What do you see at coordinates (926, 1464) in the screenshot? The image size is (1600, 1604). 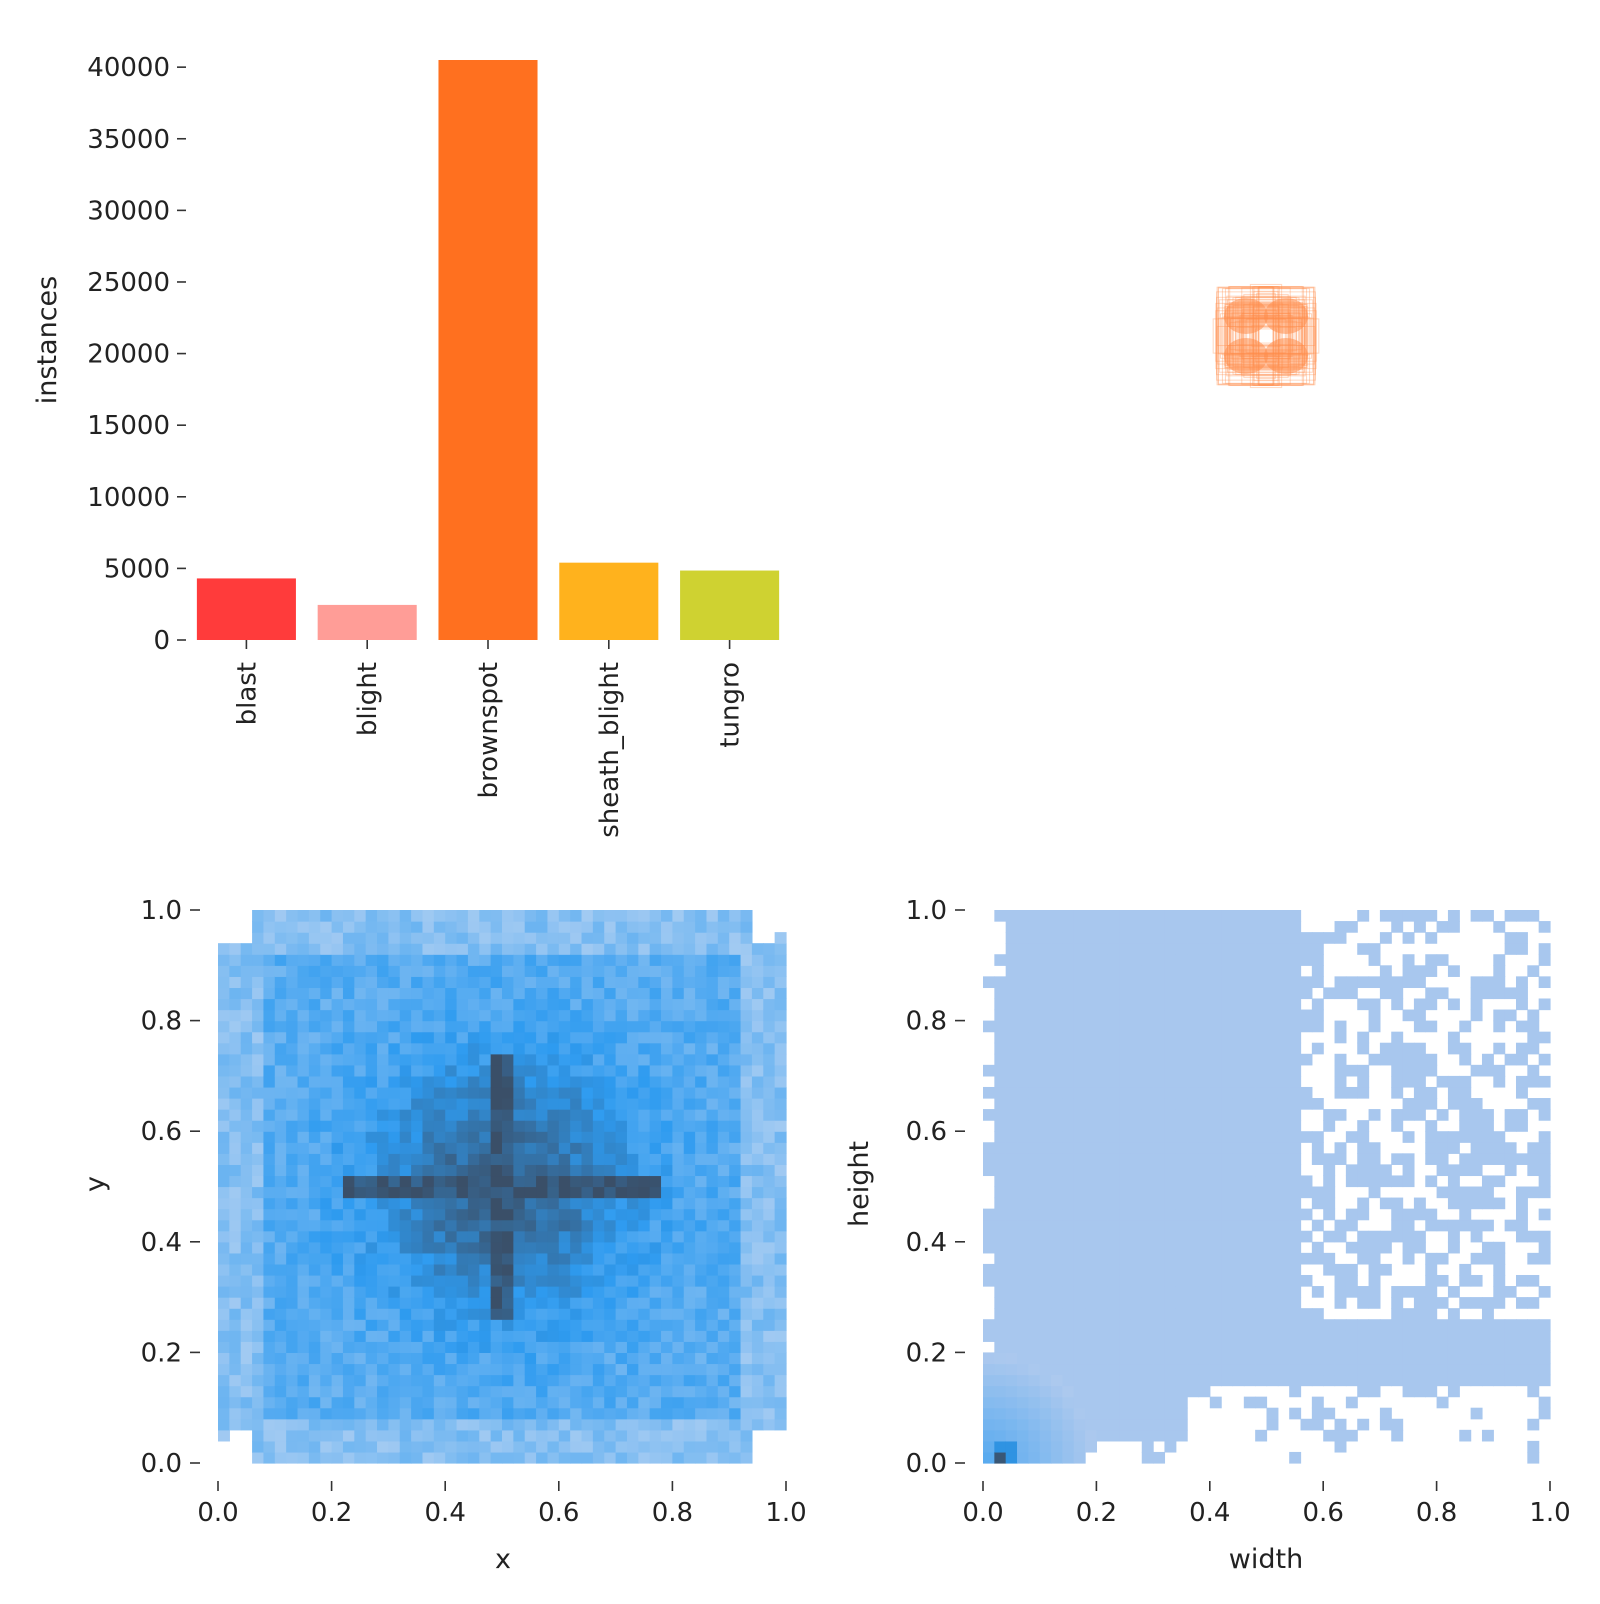 I see `wh-y-tick-label: 0.0` at bounding box center [926, 1464].